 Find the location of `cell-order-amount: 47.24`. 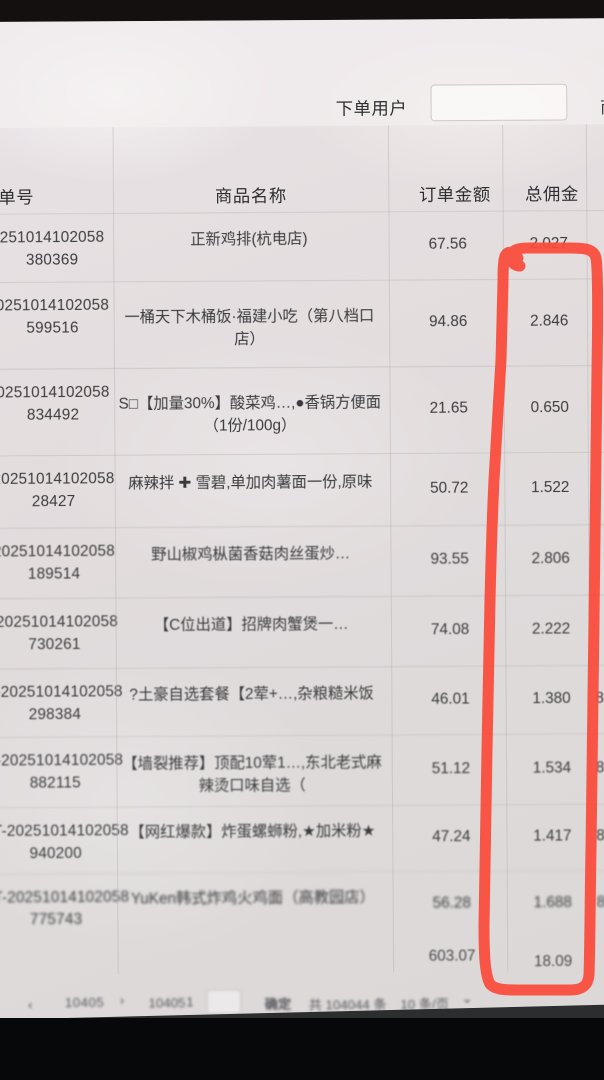

cell-order-amount: 47.24 is located at coordinates (451, 836).